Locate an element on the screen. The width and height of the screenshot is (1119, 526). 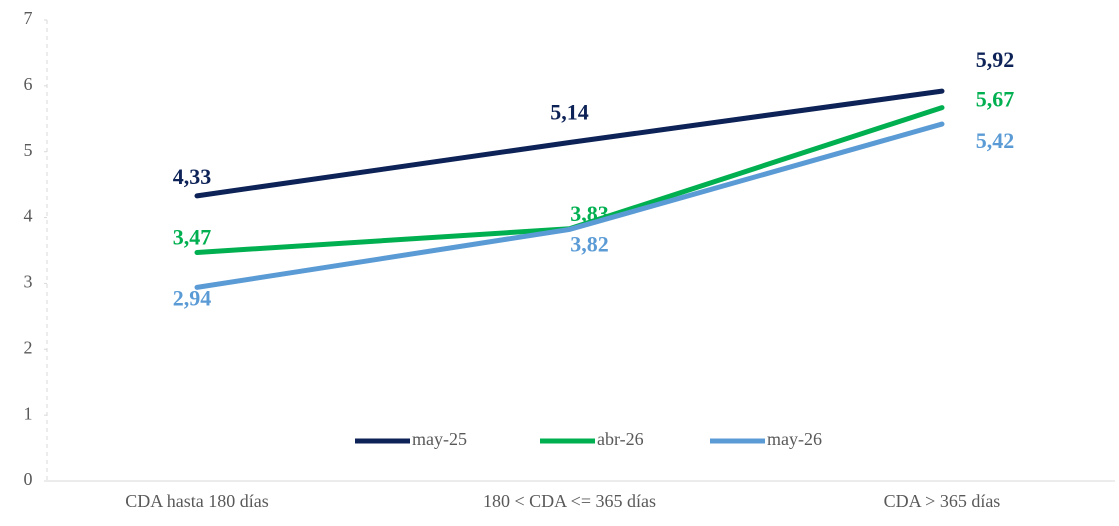
legend-label: may-26 is located at coordinates (794, 439).